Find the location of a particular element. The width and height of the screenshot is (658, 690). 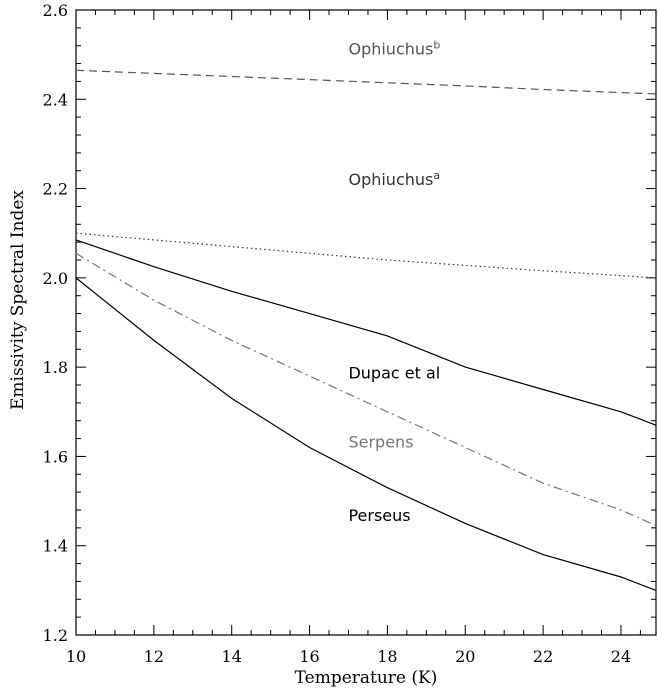

y-tick-label: 1.2 is located at coordinates (55, 635).